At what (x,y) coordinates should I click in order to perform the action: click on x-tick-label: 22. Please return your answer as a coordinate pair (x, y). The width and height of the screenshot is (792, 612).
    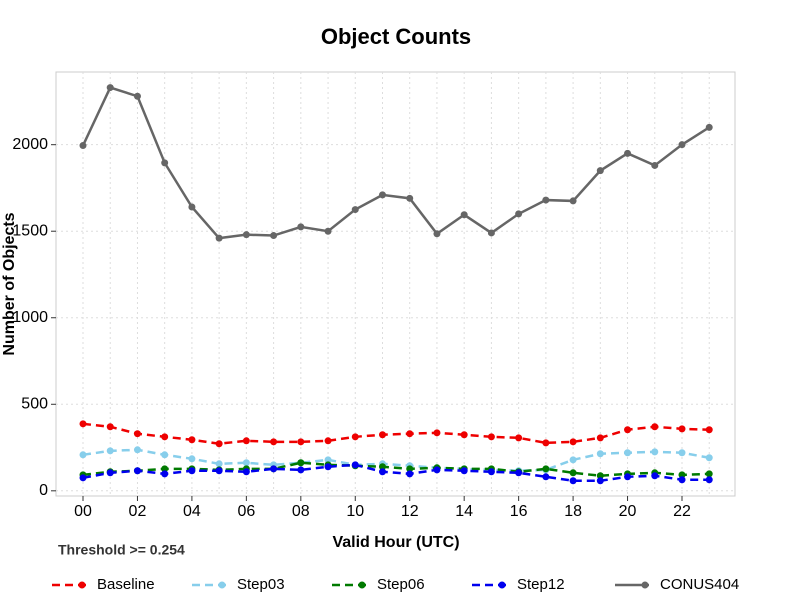
    Looking at the image, I should click on (682, 511).